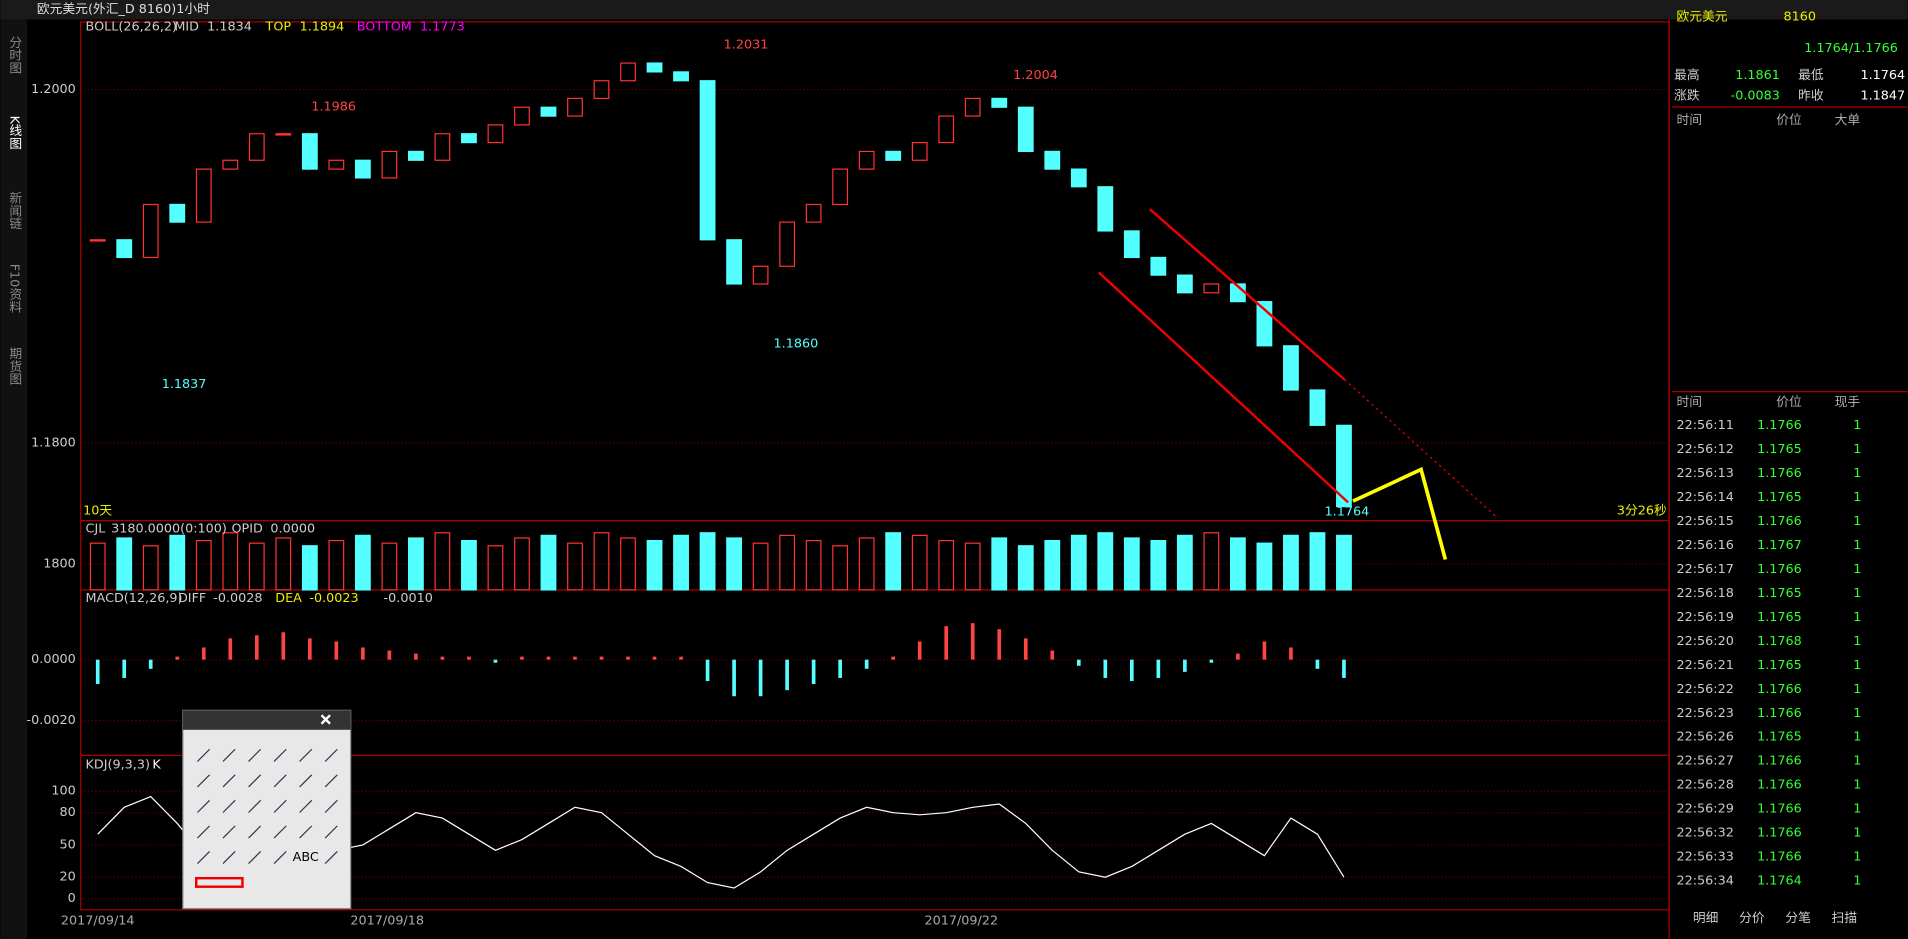 This screenshot has height=939, width=1908. Describe the element at coordinates (333, 598) in the screenshot. I see `macd-label: -0.0023` at that location.